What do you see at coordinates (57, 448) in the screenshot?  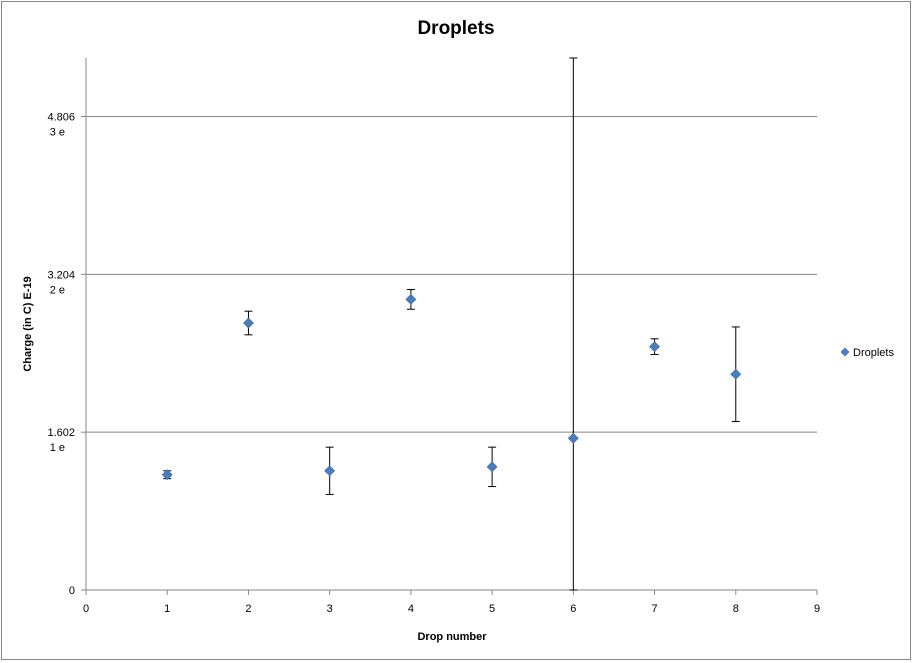 I see `y-tick-annotation: 1 e` at bounding box center [57, 448].